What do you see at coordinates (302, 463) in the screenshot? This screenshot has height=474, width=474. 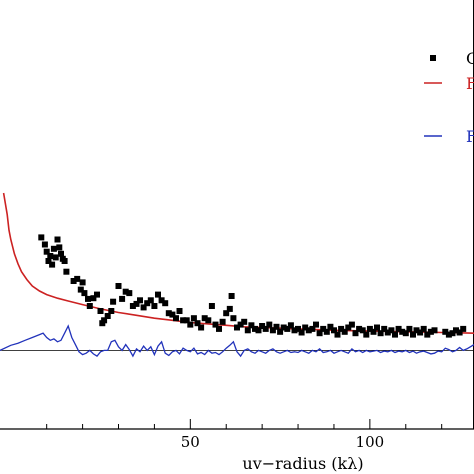 I see `x-axis-label: uv−radius (kλ)` at bounding box center [302, 463].